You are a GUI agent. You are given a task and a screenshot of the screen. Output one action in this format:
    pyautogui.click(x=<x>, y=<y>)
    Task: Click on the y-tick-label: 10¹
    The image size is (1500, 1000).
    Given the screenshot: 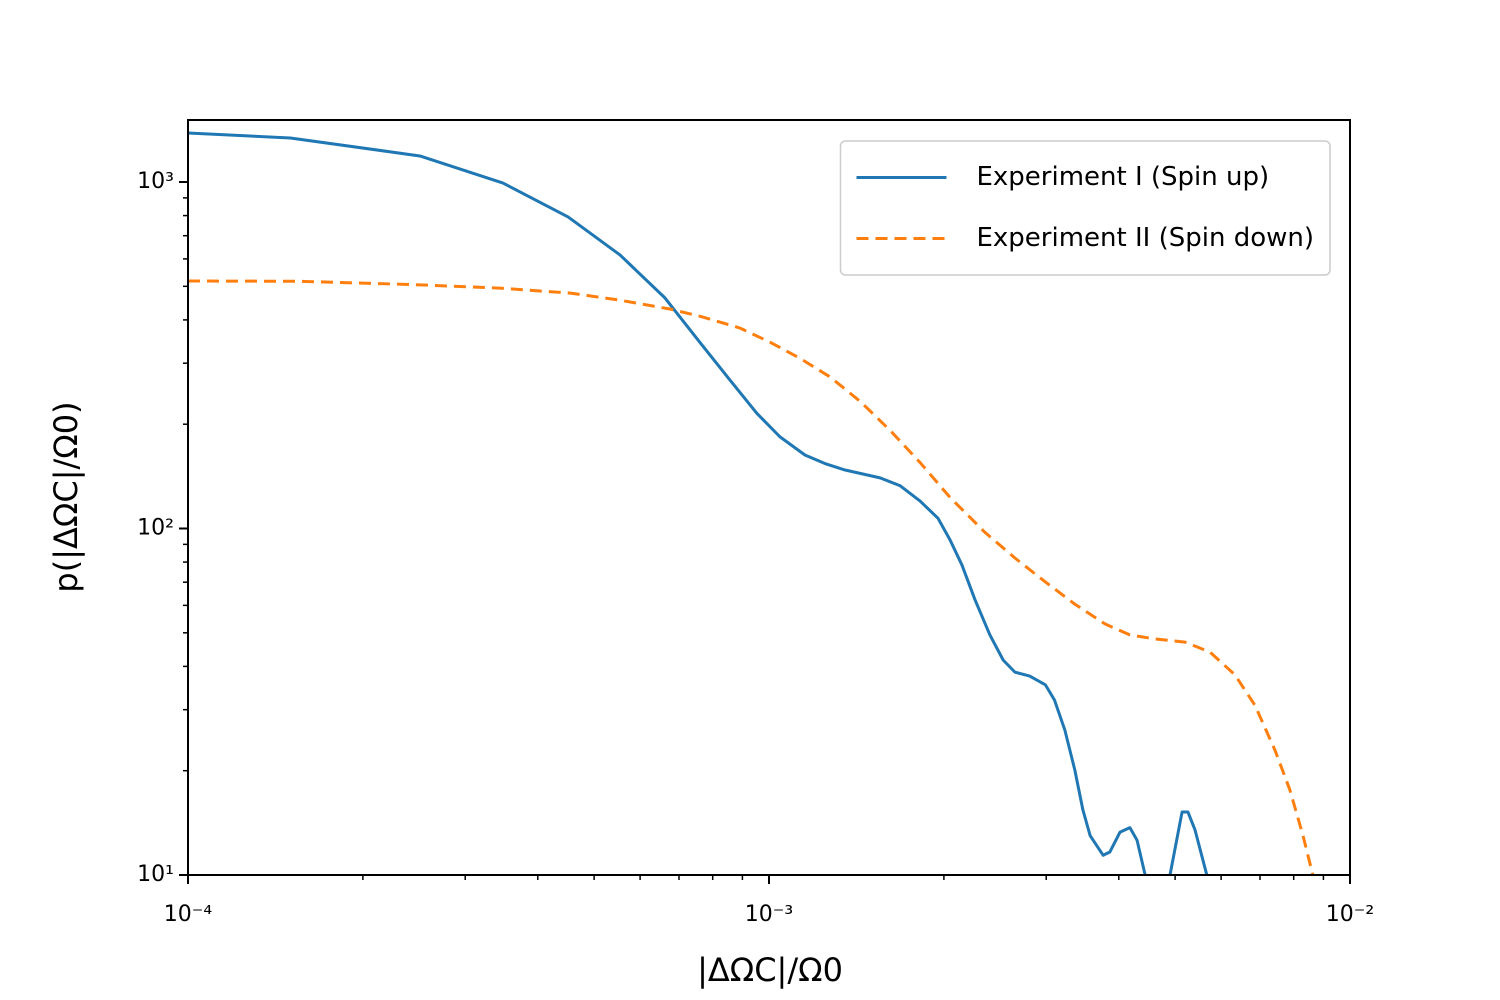 What is the action you would take?
    pyautogui.click(x=155, y=874)
    